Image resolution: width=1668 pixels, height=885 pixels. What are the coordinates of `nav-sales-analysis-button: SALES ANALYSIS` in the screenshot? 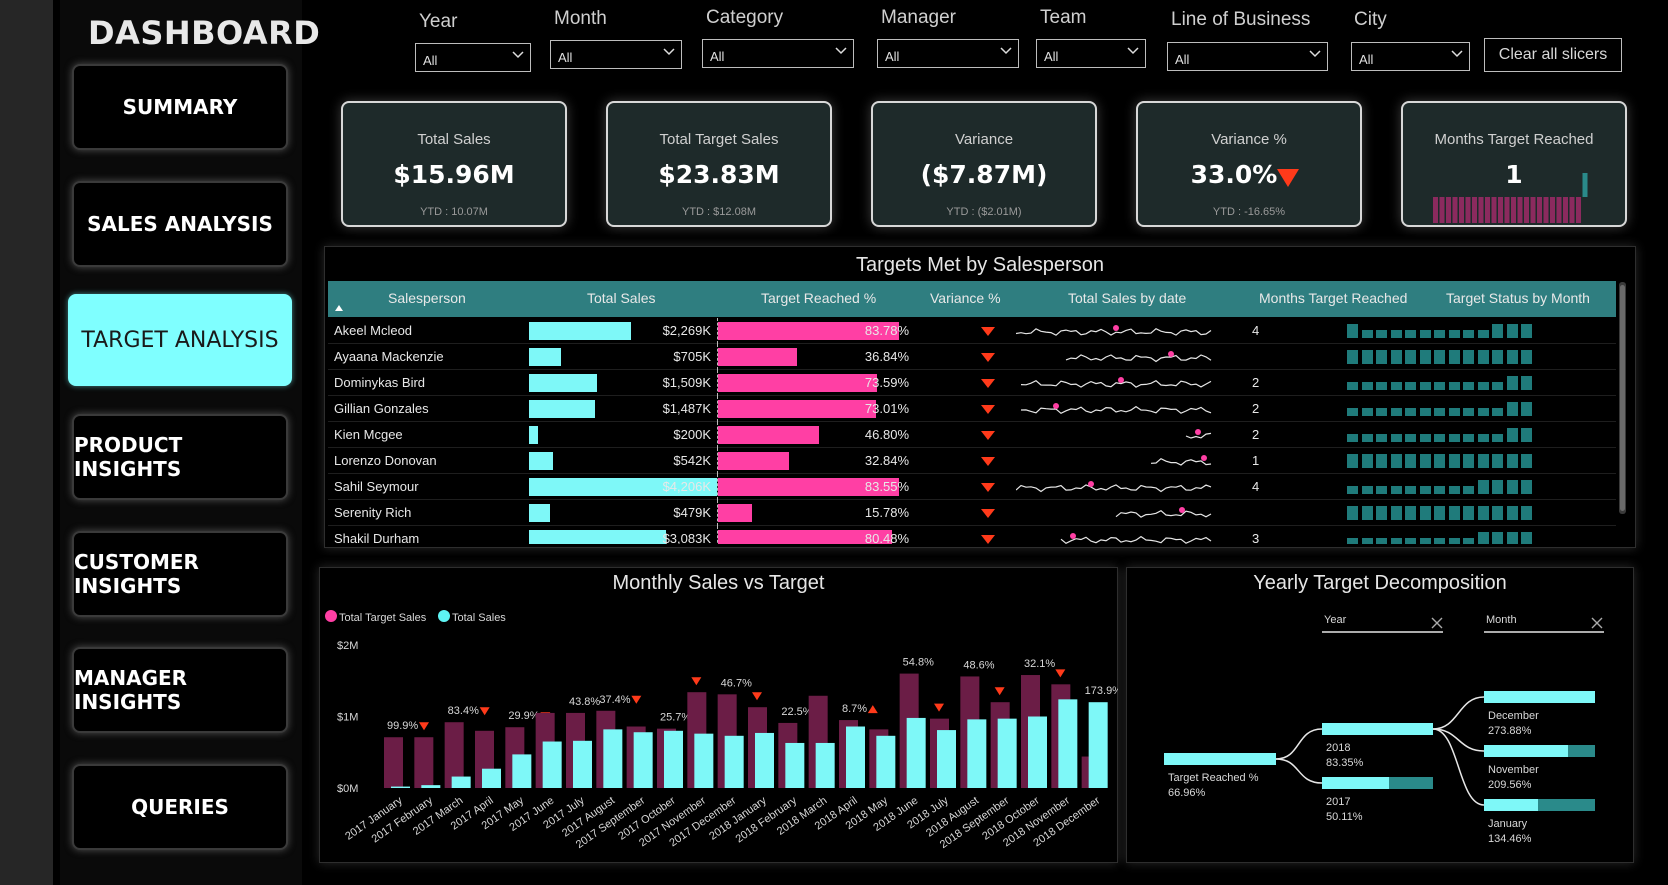 It's located at (180, 224).